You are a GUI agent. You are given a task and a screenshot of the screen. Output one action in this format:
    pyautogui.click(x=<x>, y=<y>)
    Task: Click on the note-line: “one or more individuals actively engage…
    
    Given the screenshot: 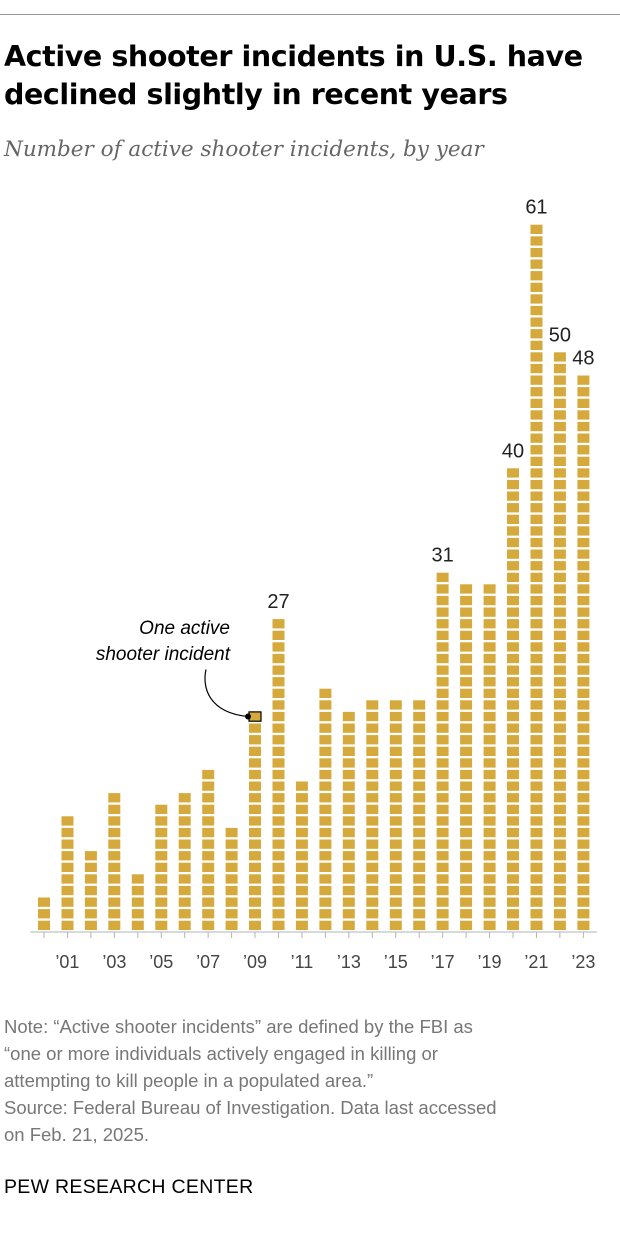 What is the action you would take?
    pyautogui.click(x=221, y=1053)
    